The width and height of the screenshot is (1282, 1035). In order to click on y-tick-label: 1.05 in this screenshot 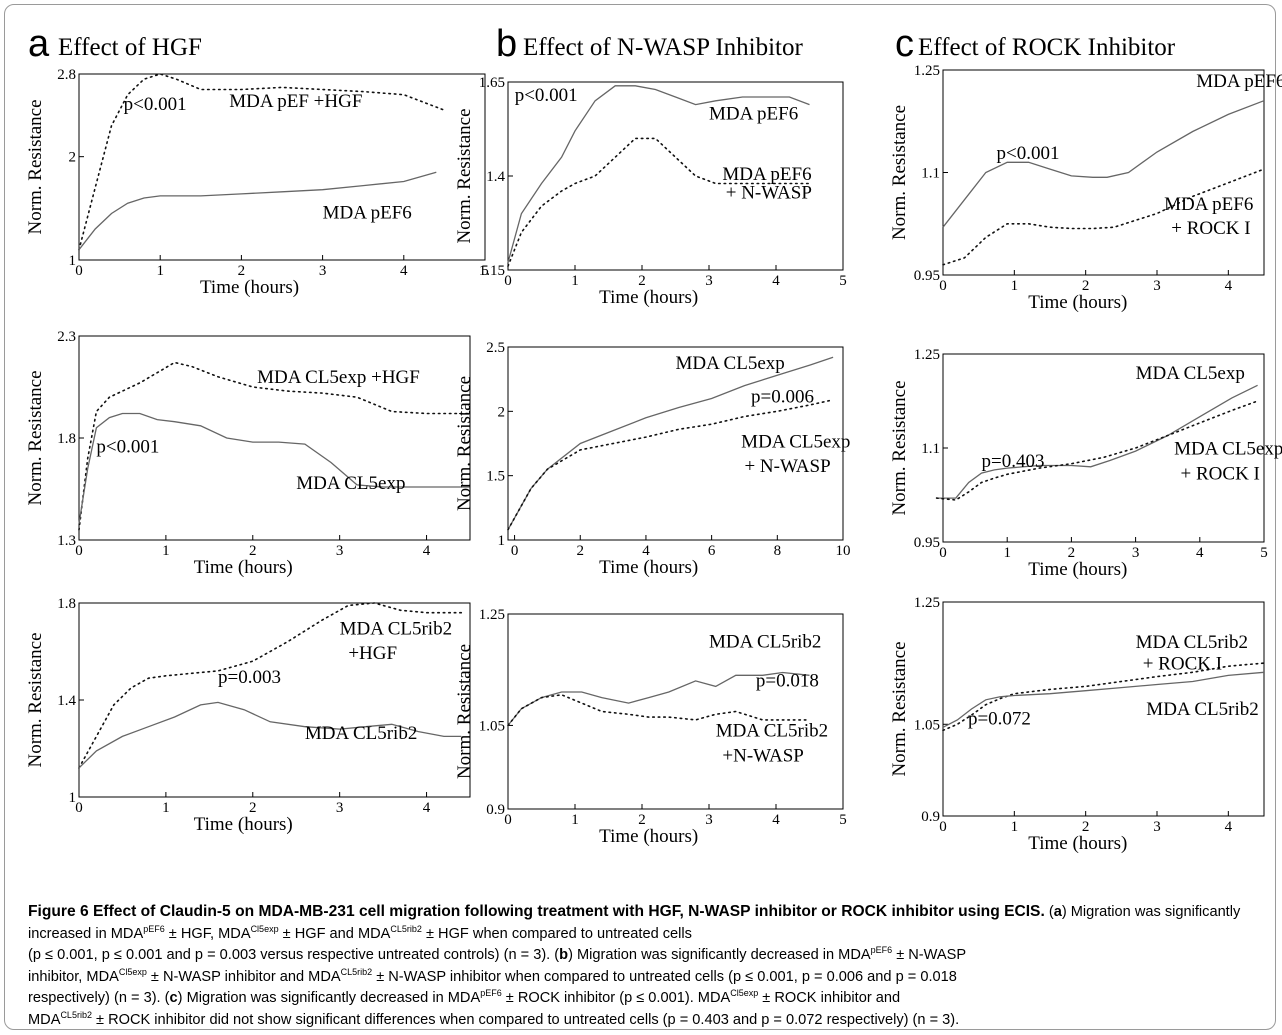, I will do `click(927, 725)`.